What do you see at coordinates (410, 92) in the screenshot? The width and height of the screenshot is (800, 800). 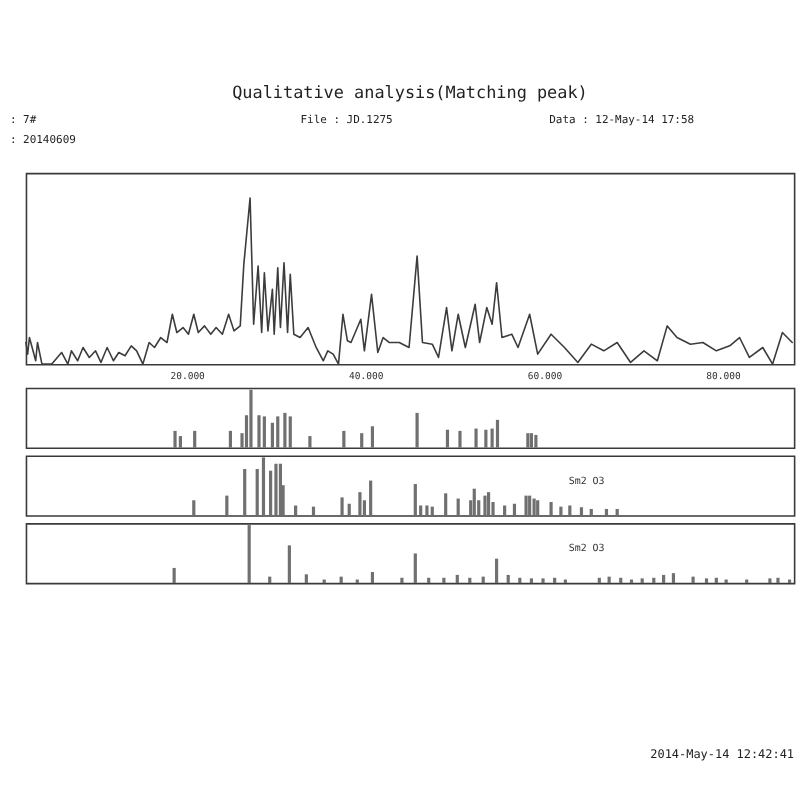 I see `chart-title: Qualitative analysis(Matching peak)` at bounding box center [410, 92].